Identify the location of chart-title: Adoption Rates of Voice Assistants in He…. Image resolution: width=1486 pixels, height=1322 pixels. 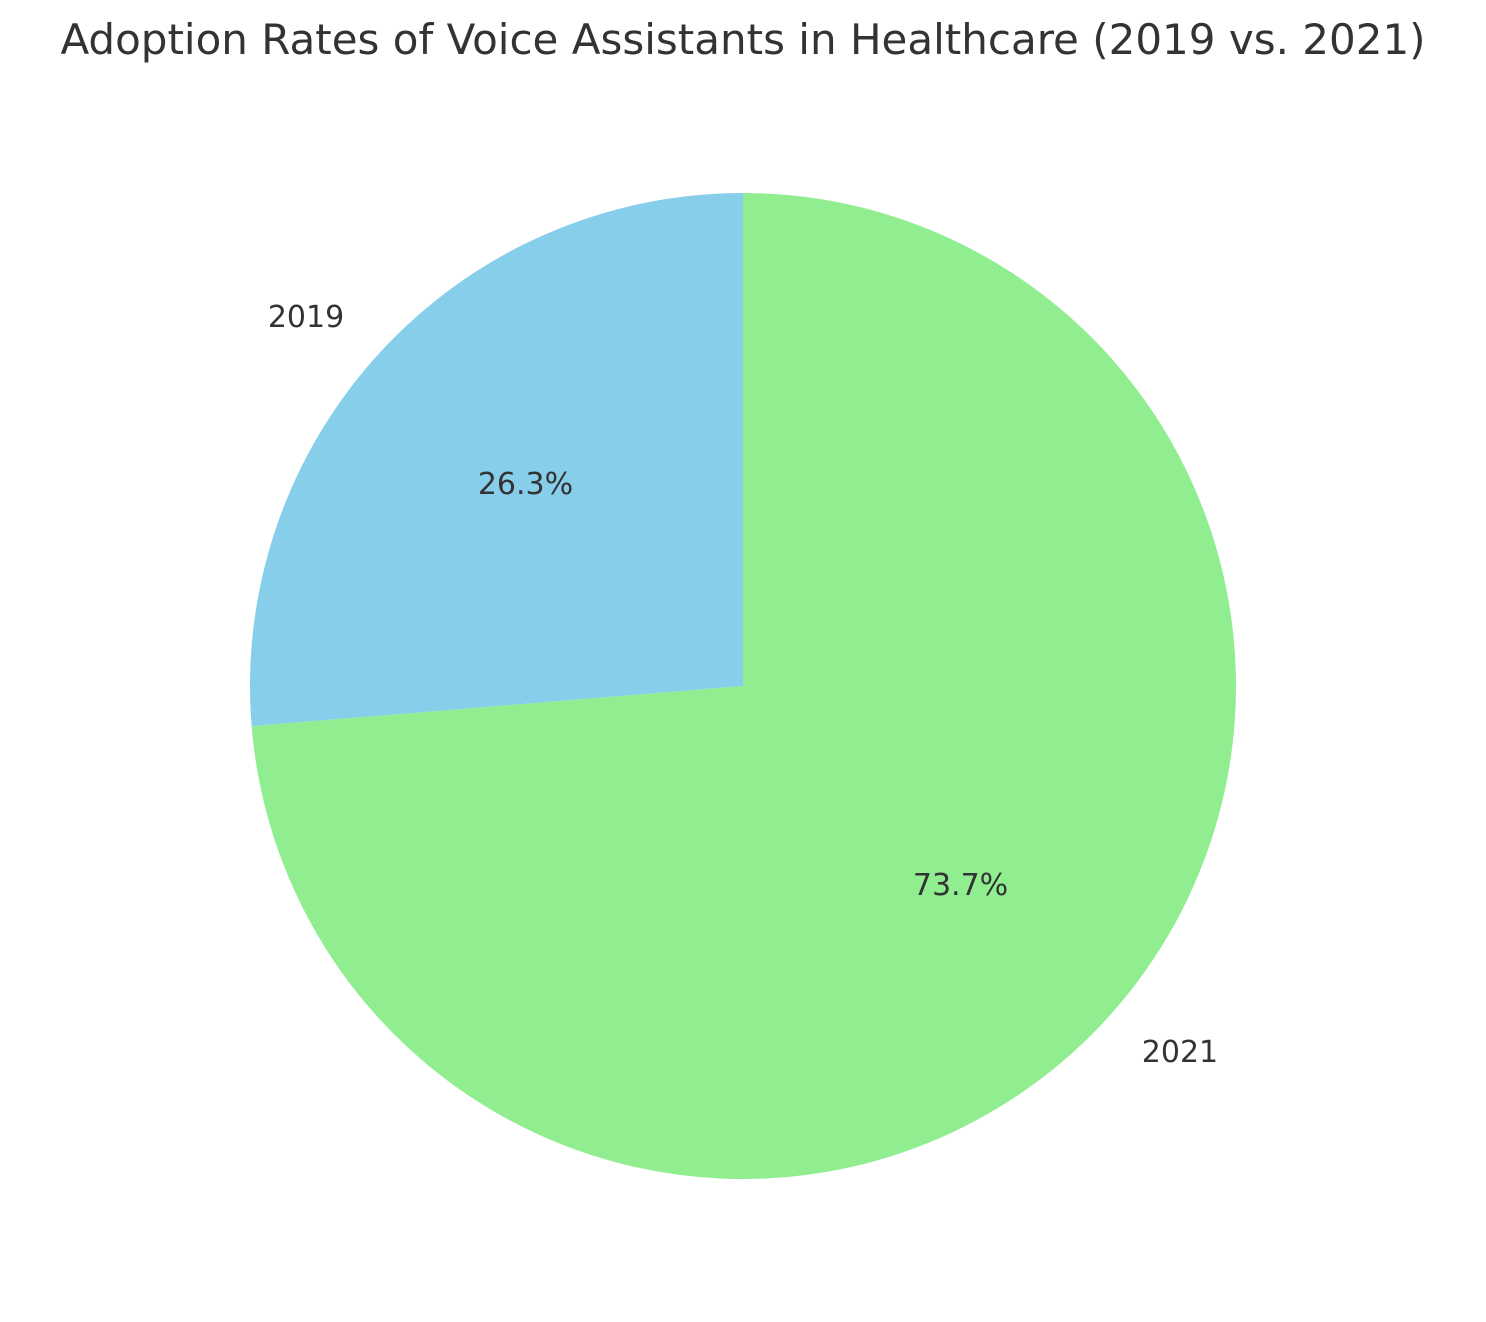
(742, 39).